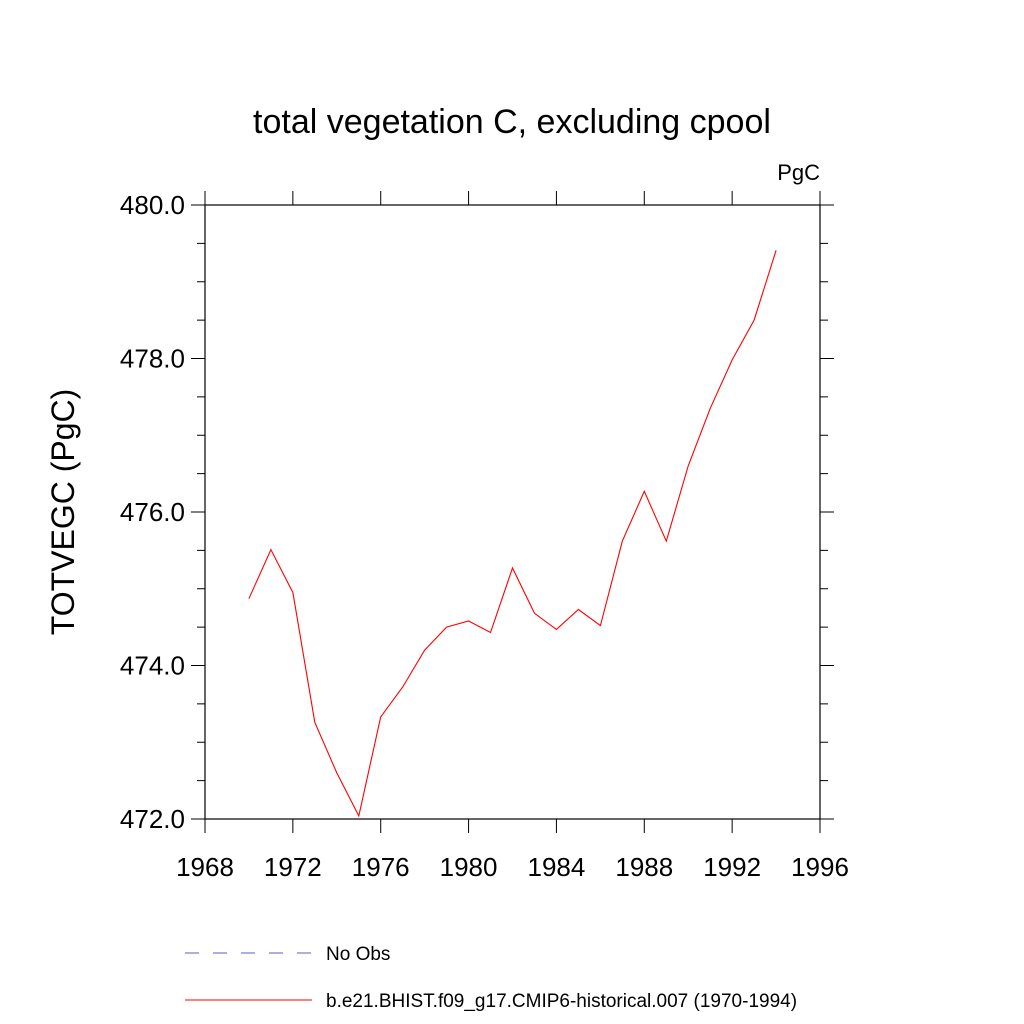 The width and height of the screenshot is (1024, 1024). Describe the element at coordinates (732, 867) in the screenshot. I see `x-tick-label: 1992` at that location.